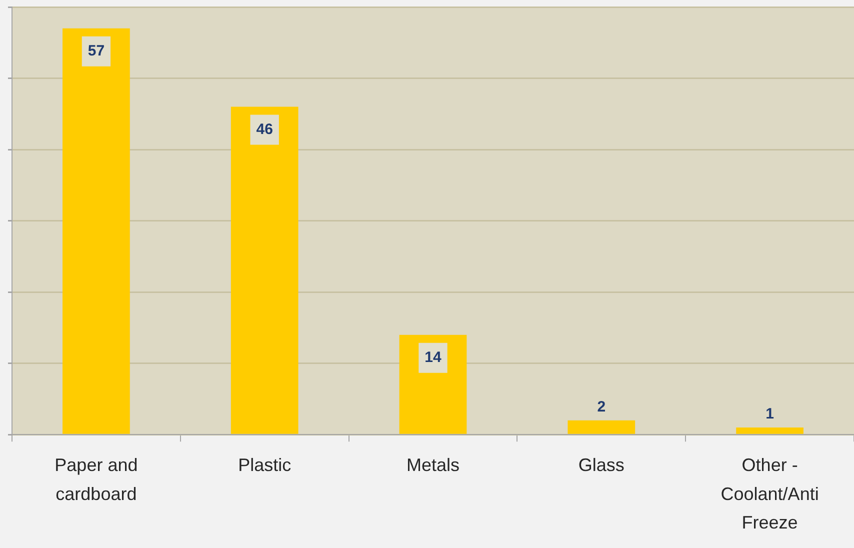 This screenshot has width=854, height=548. I want to click on x-tick-label: Plastic, so click(265, 464).